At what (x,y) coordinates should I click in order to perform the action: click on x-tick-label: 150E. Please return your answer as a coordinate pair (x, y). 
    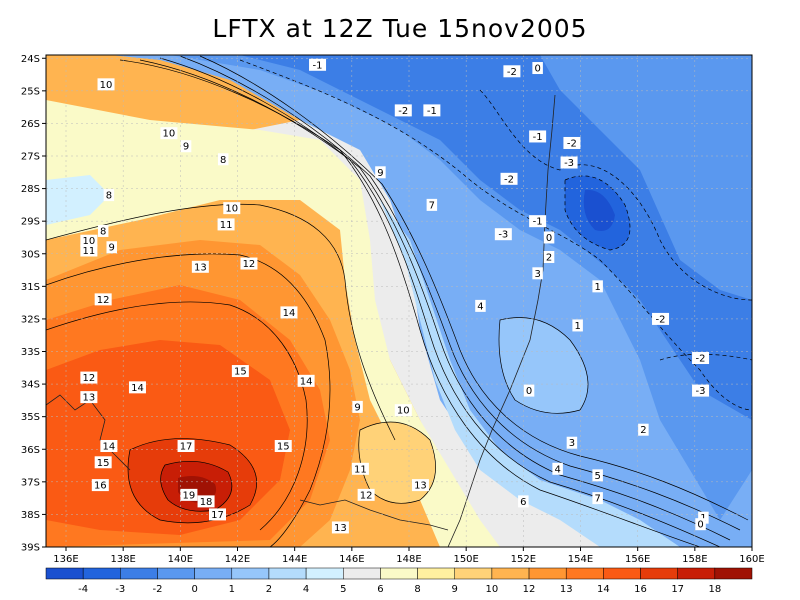
    Looking at the image, I should click on (465, 559).